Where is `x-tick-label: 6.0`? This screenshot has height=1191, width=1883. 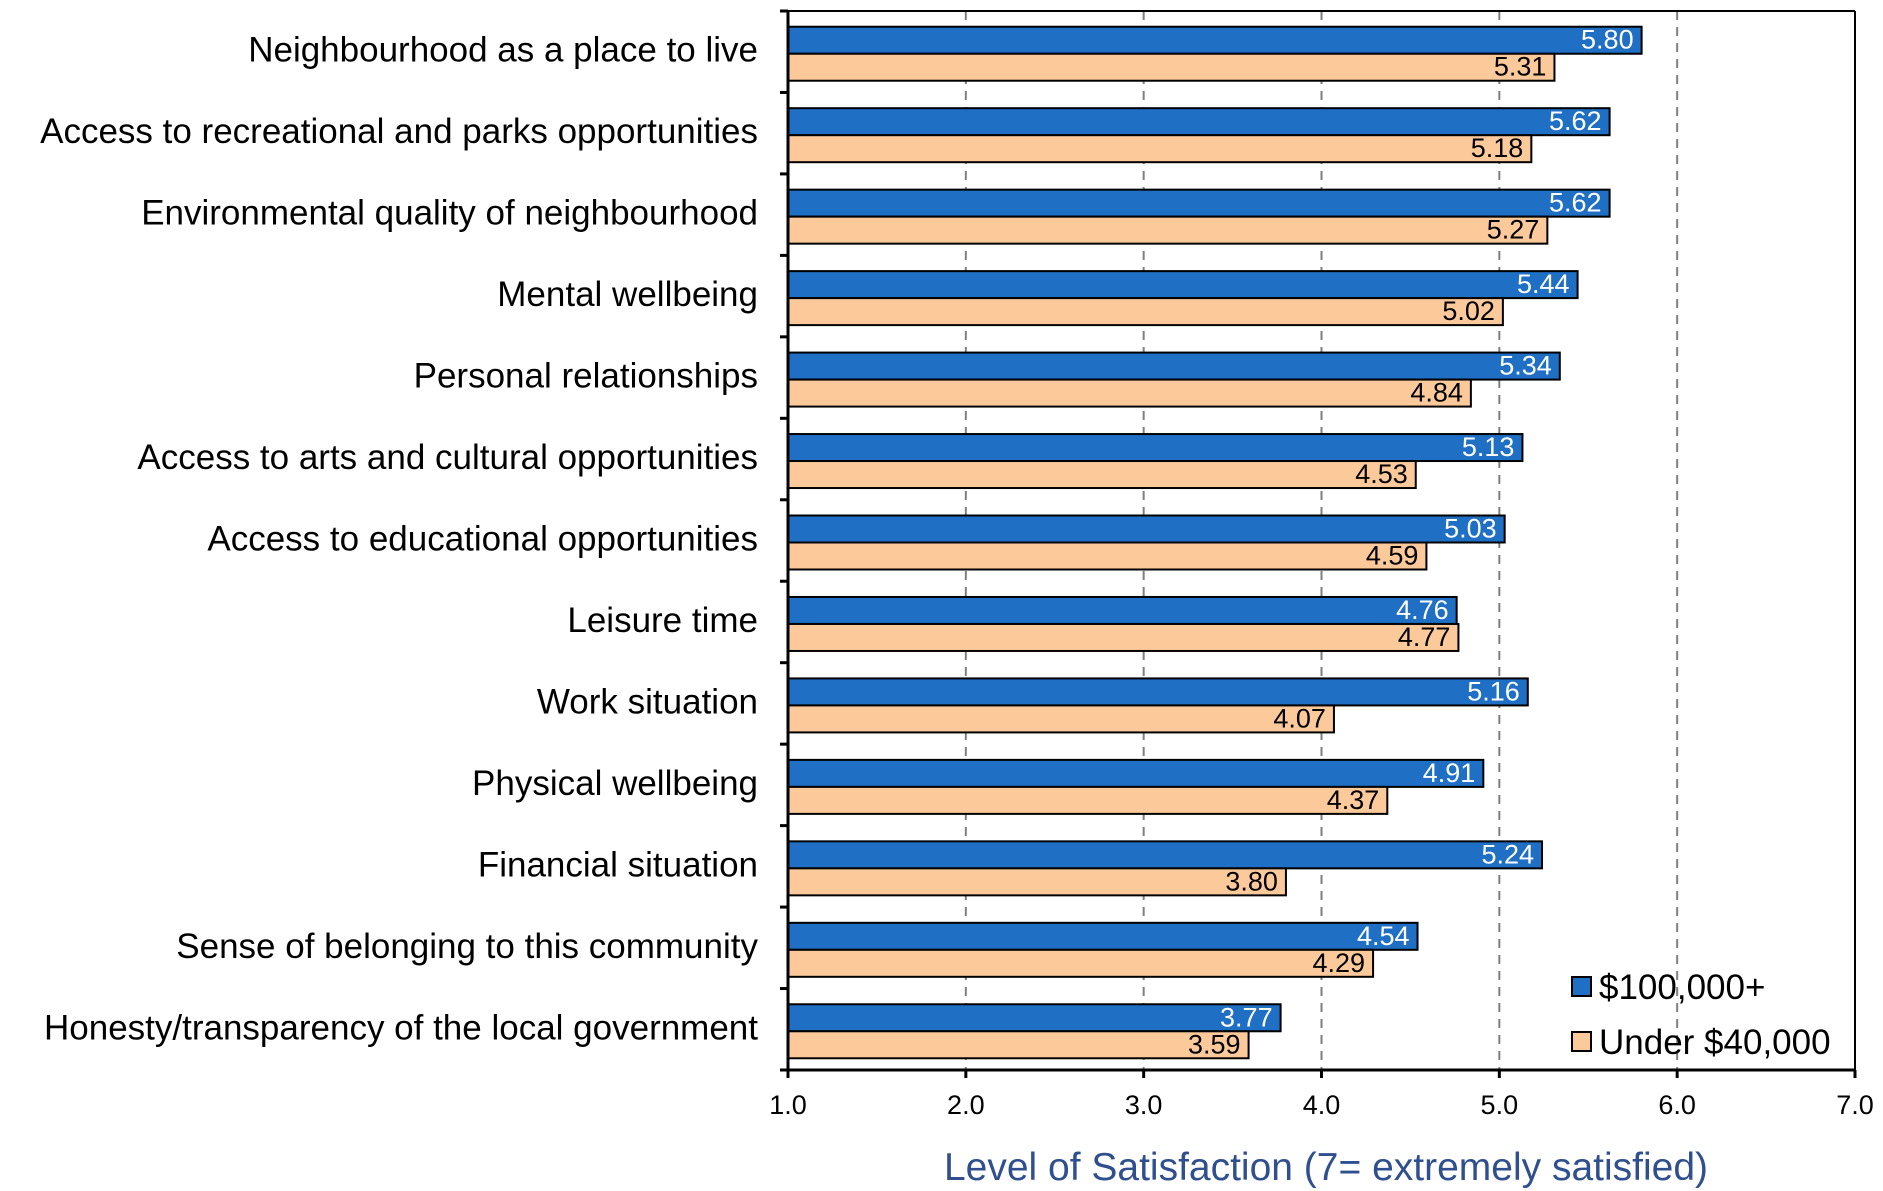
x-tick-label: 6.0 is located at coordinates (1677, 1105).